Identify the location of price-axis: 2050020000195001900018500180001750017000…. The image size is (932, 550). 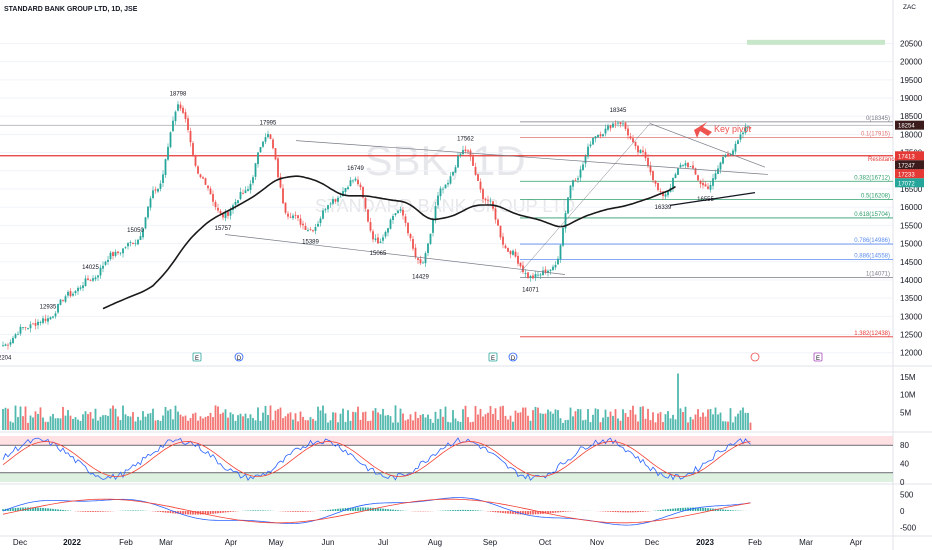
(911, 198).